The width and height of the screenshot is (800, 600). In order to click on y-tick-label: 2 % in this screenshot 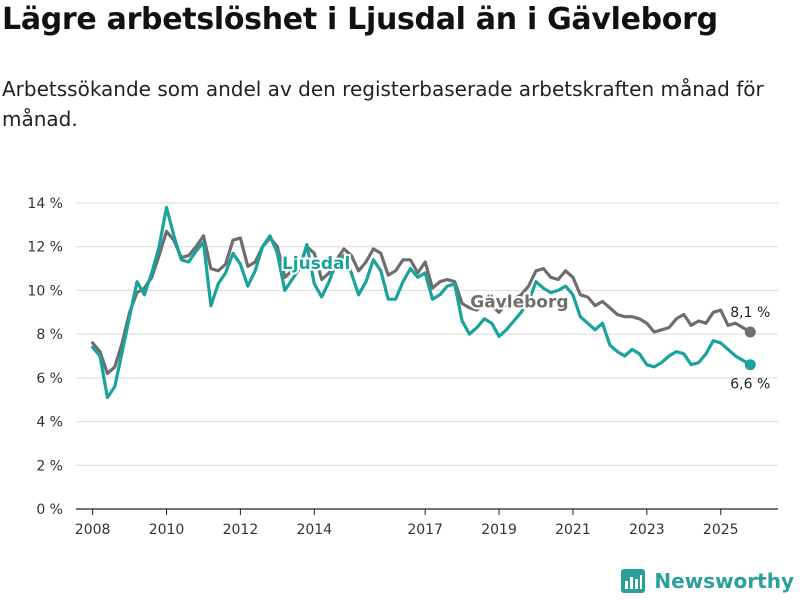, I will do `click(49, 466)`.